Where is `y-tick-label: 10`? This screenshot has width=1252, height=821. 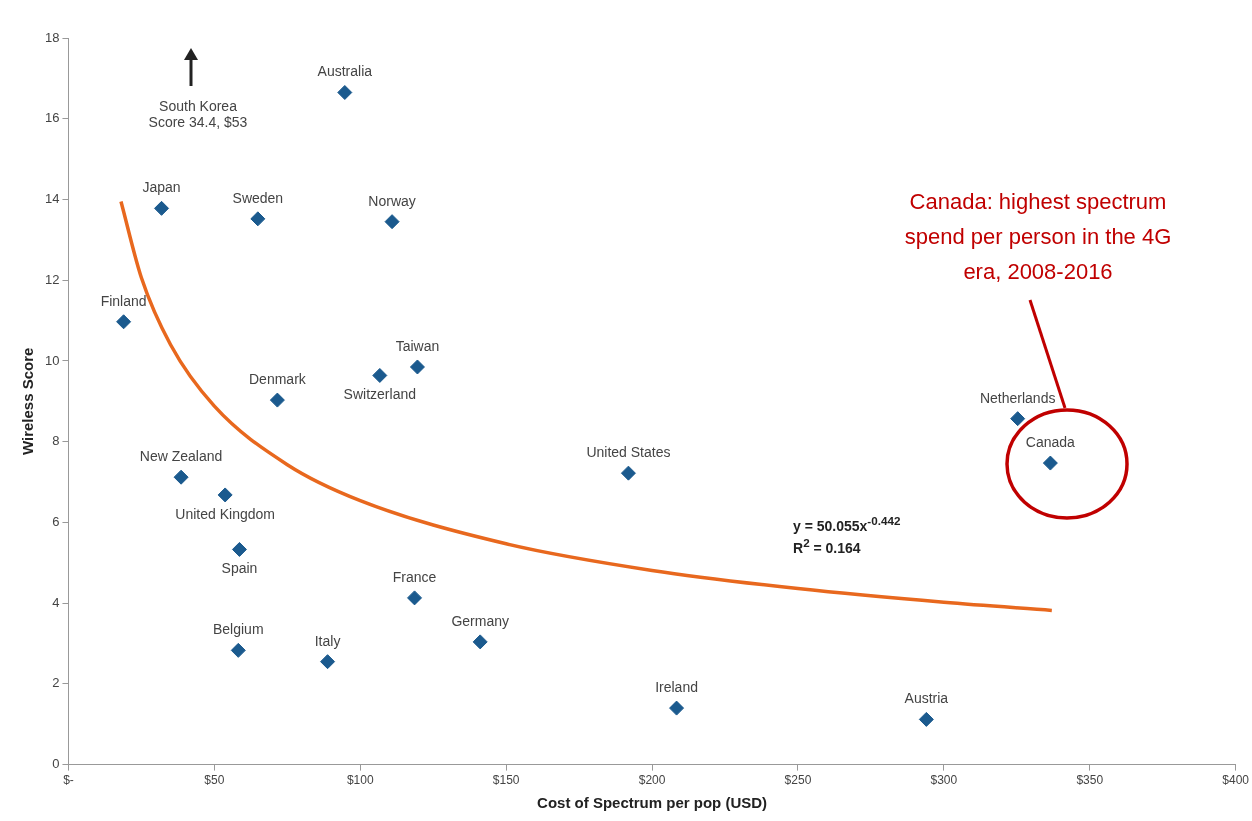 y-tick-label: 10 is located at coordinates (52, 360).